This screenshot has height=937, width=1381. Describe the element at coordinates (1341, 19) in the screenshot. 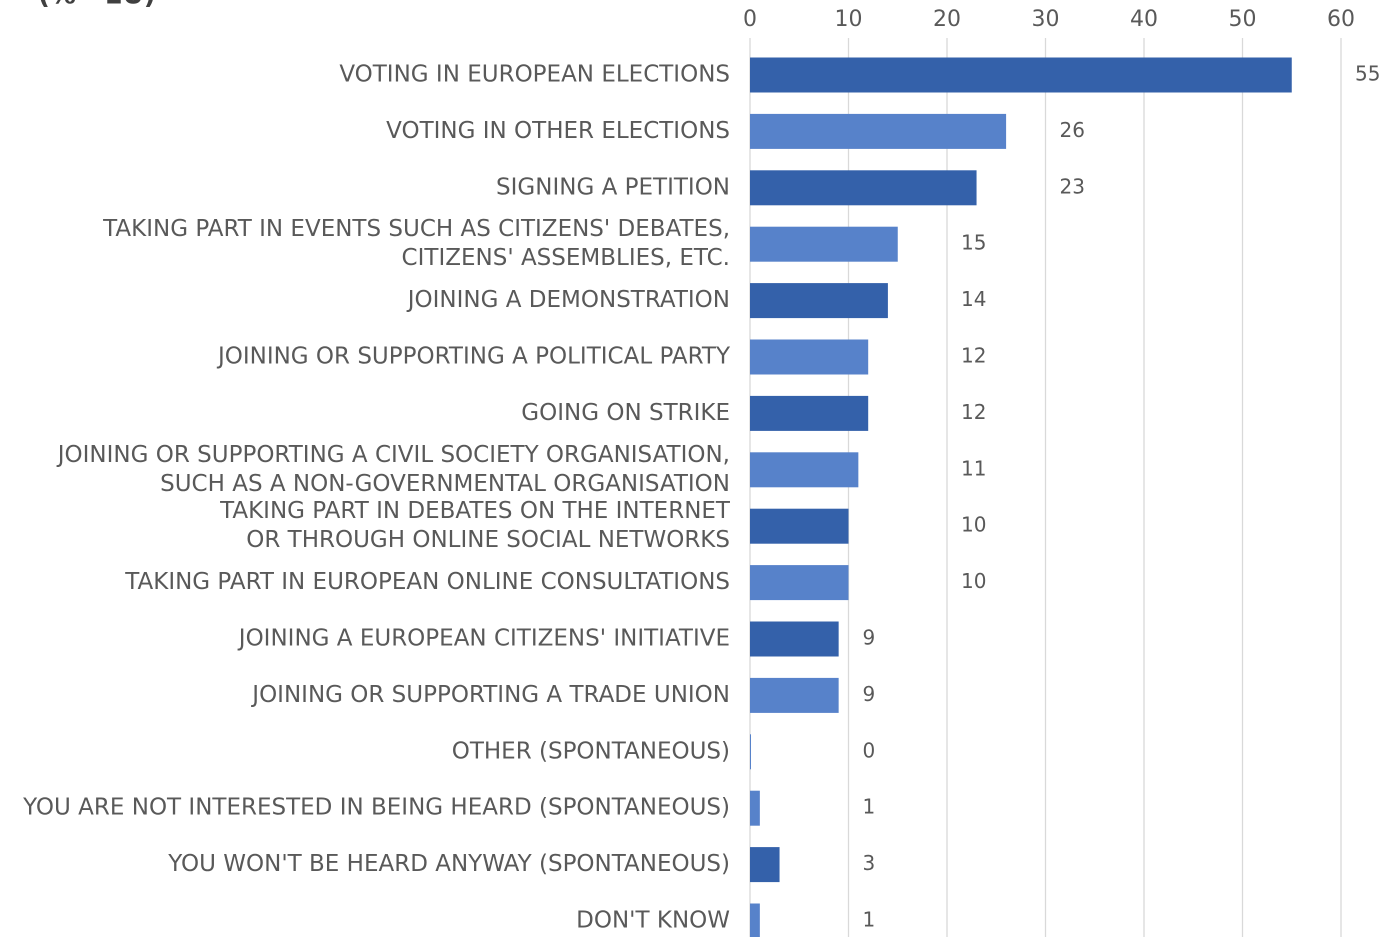

I see `x-tick-label: 60` at that location.